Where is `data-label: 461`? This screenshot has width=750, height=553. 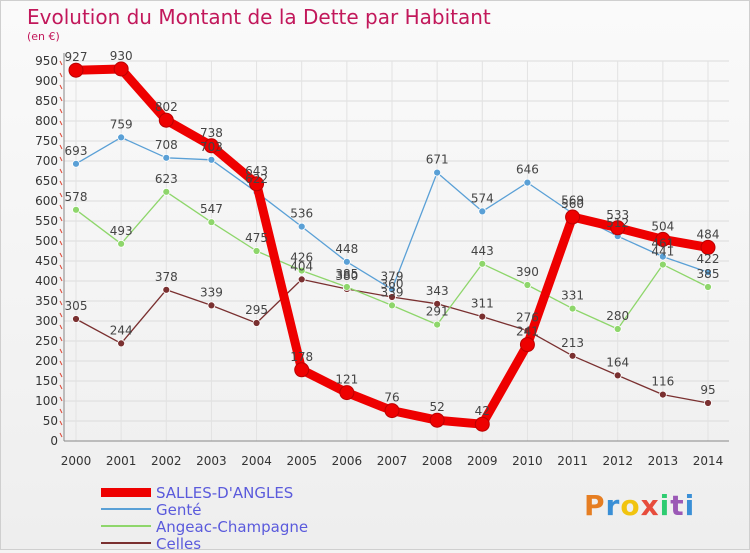
data-label: 461 is located at coordinates (662, 244).